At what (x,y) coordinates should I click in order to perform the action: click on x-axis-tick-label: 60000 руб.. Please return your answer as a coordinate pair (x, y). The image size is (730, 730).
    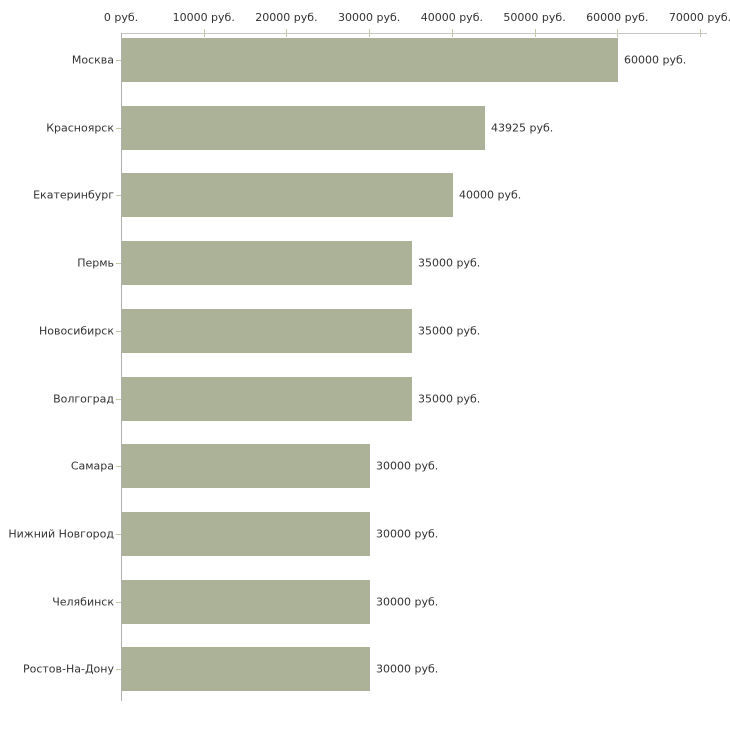
    Looking at the image, I should click on (617, 17).